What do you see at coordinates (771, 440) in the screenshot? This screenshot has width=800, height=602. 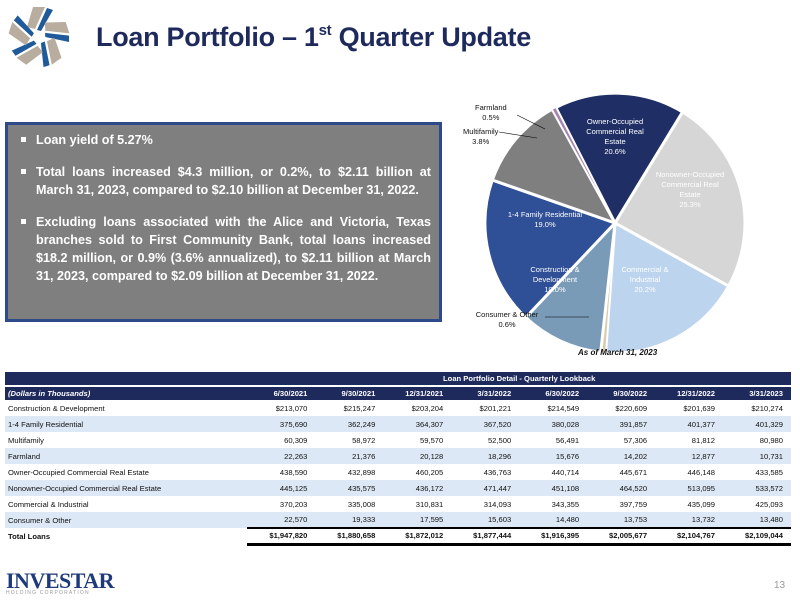 I see `cell-value: 80,980` at bounding box center [771, 440].